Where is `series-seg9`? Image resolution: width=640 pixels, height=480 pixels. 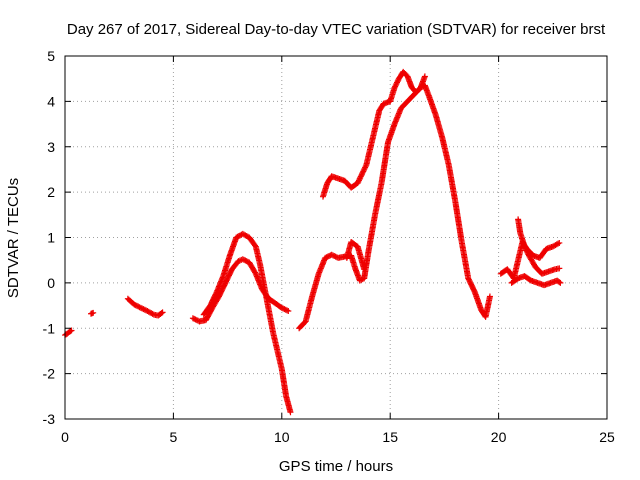 series-seg9 is located at coordinates (530, 260).